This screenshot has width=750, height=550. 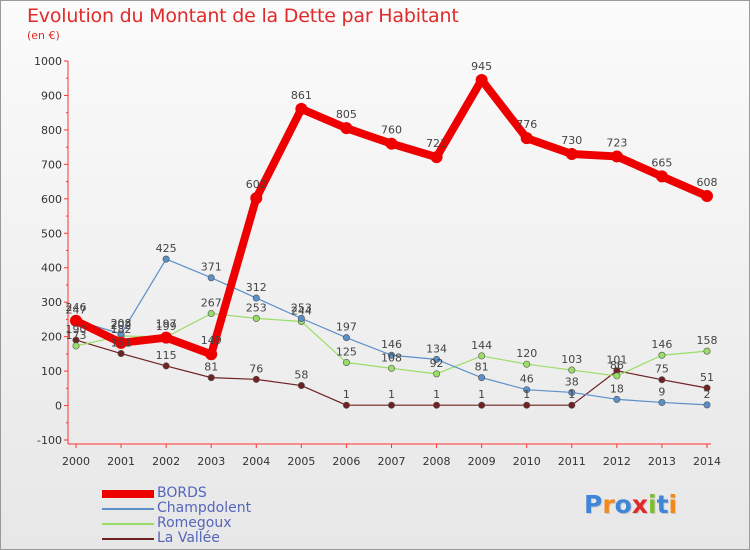 I want to click on proxiti-logo: Proxiti, so click(x=631, y=504).